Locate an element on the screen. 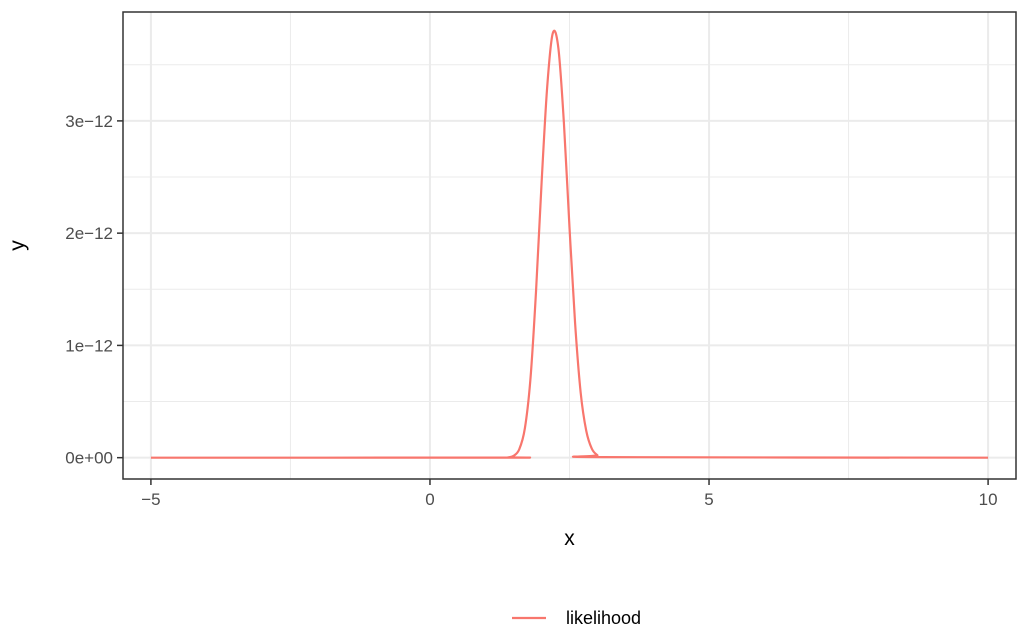  y-tick-label-3: 3e−12 is located at coordinates (89, 121).